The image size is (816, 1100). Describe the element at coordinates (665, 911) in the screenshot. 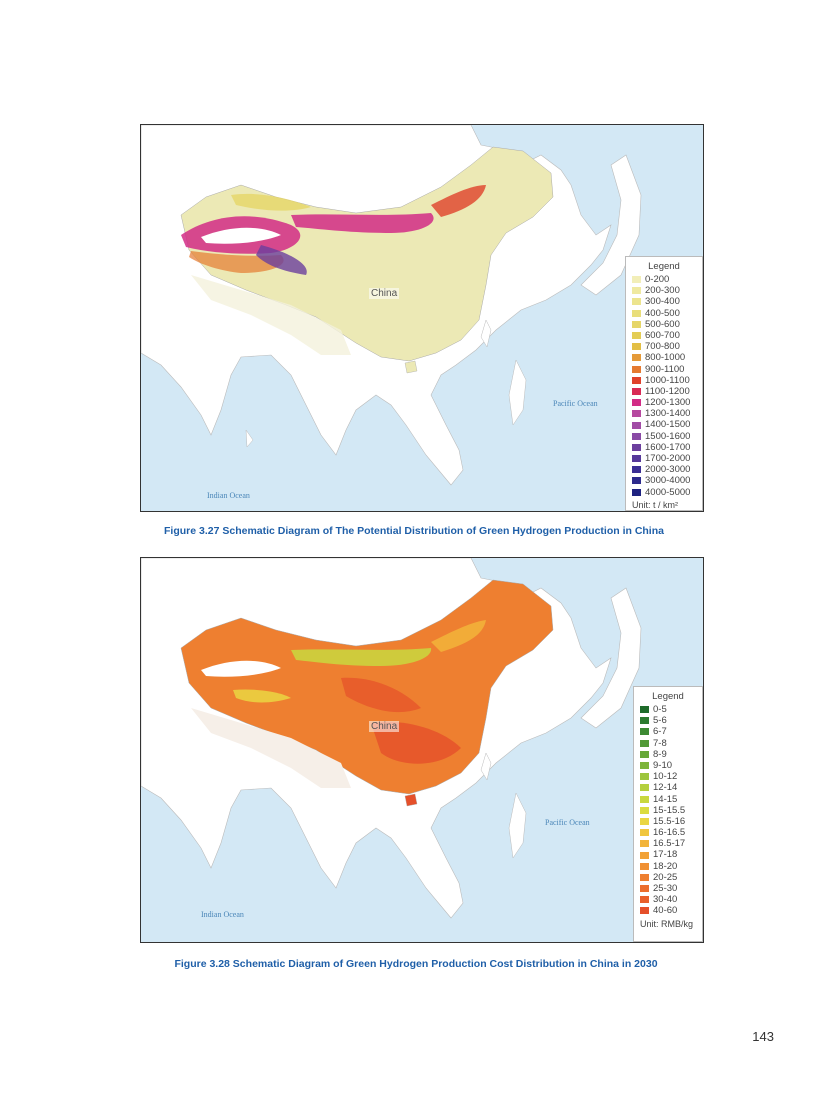

I see `legend-label: 40-60` at that location.